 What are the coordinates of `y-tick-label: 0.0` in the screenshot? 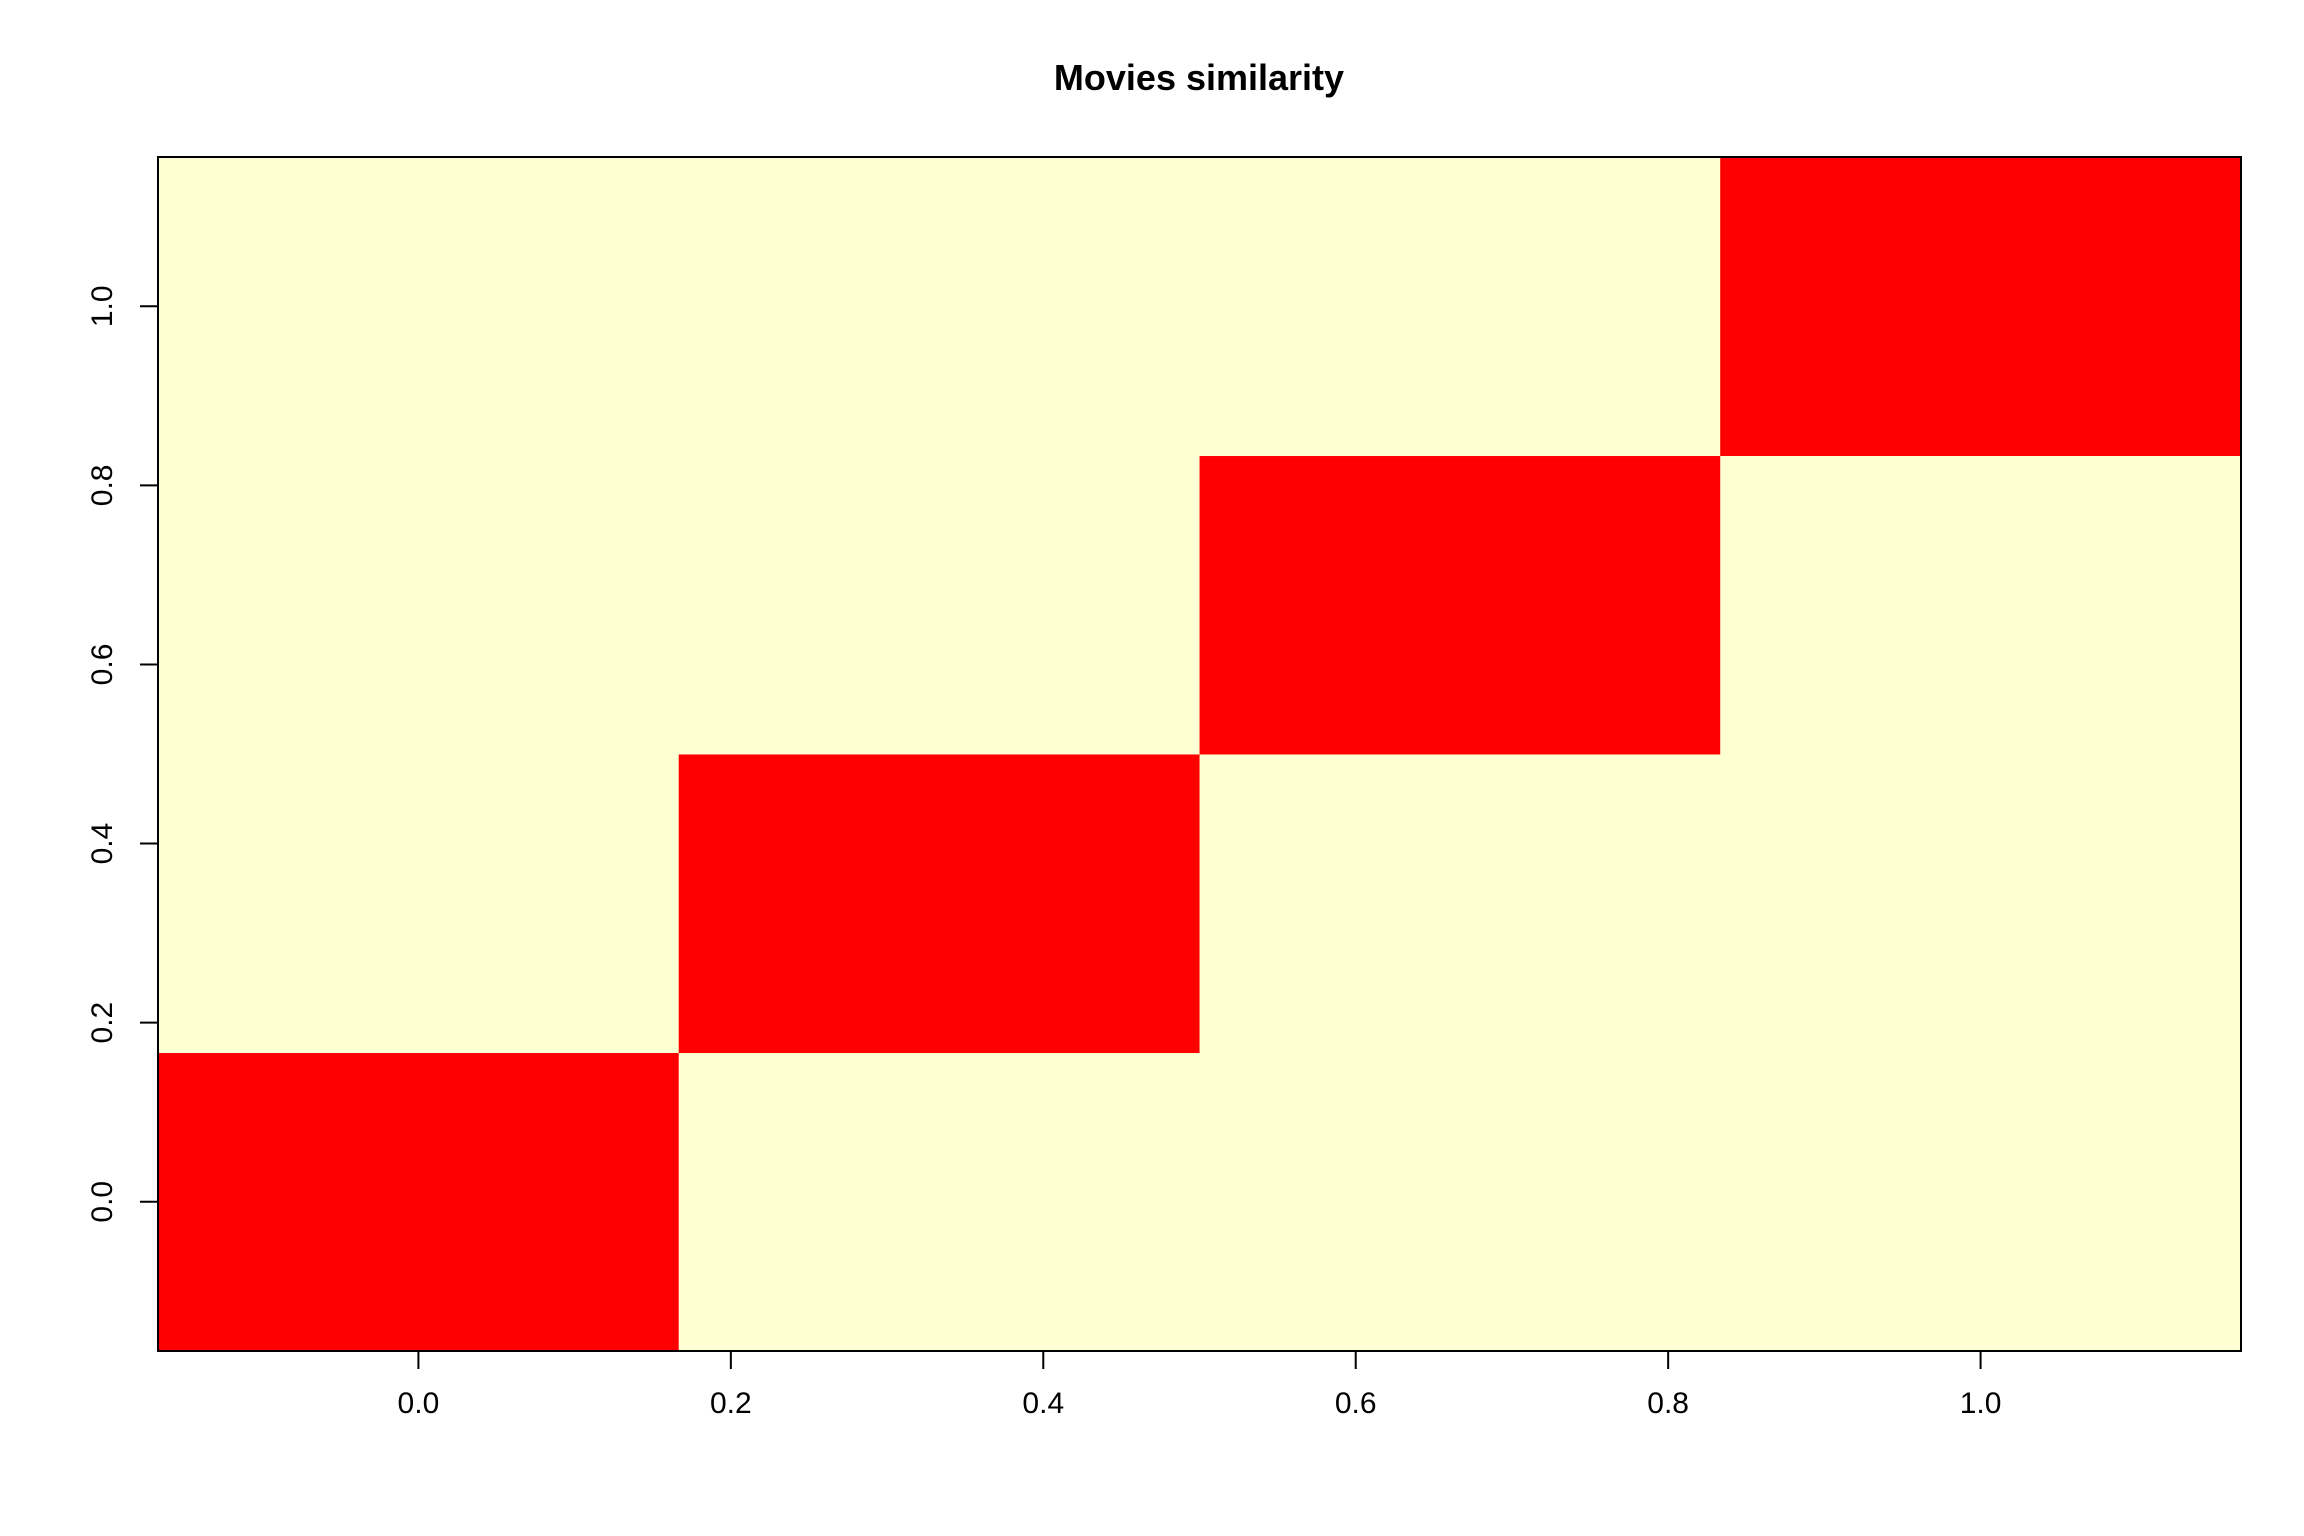 It's located at (102, 1202).